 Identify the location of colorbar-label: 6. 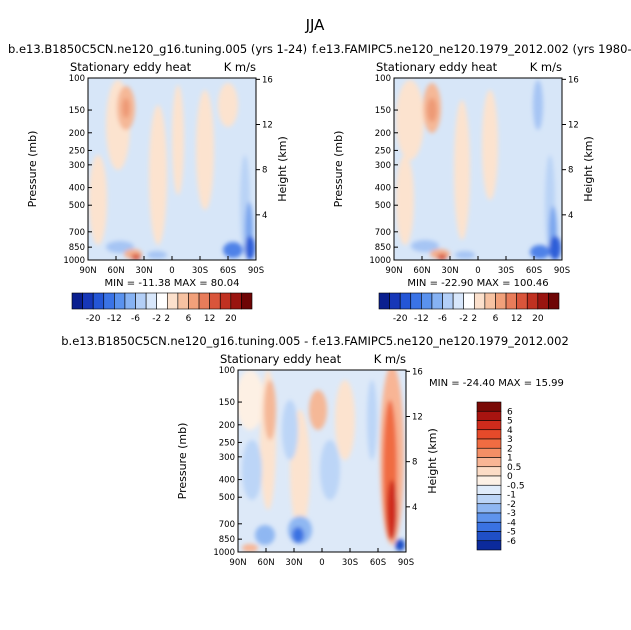
(189, 319).